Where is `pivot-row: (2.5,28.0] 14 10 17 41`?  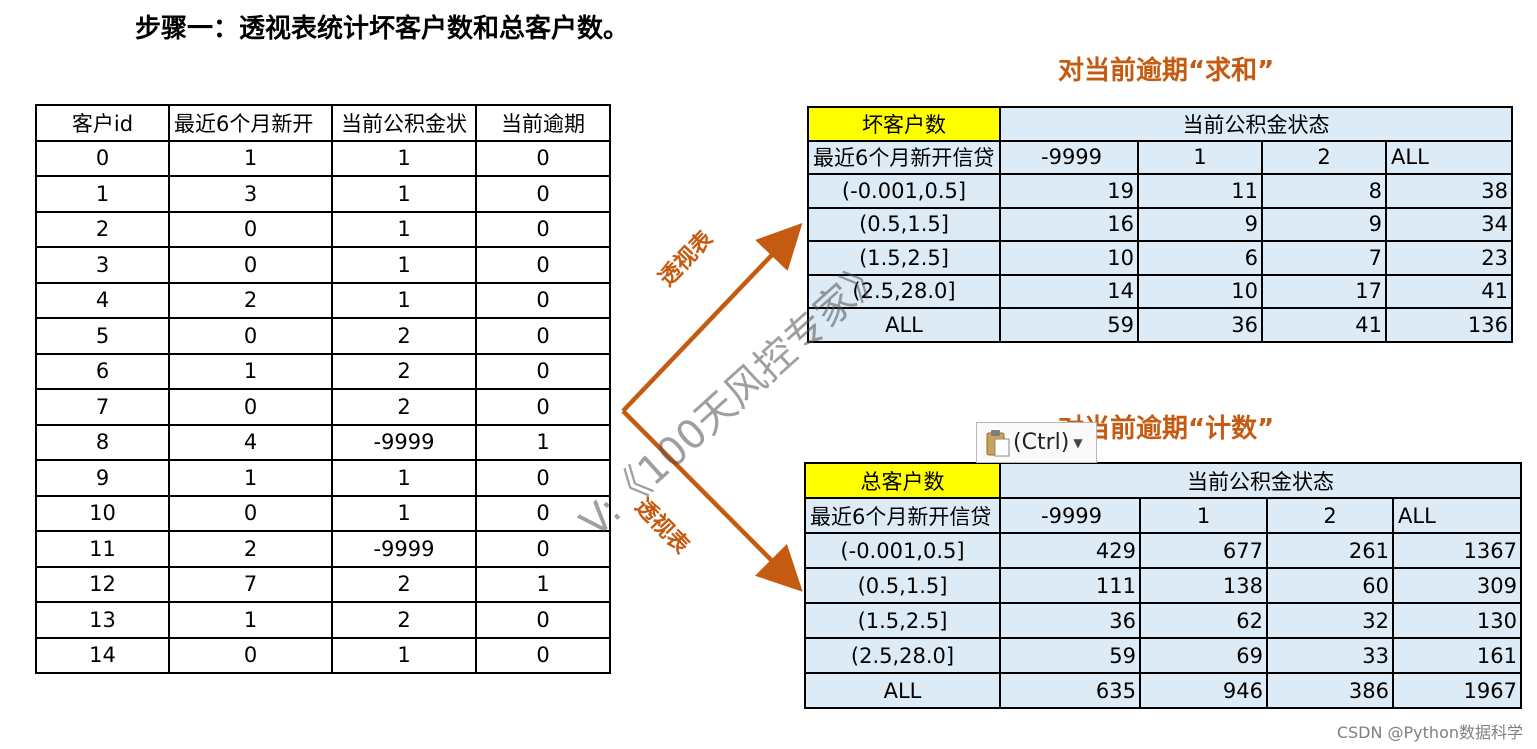
pivot-row: (2.5,28.0] 14 10 17 41 is located at coordinates (1160, 291).